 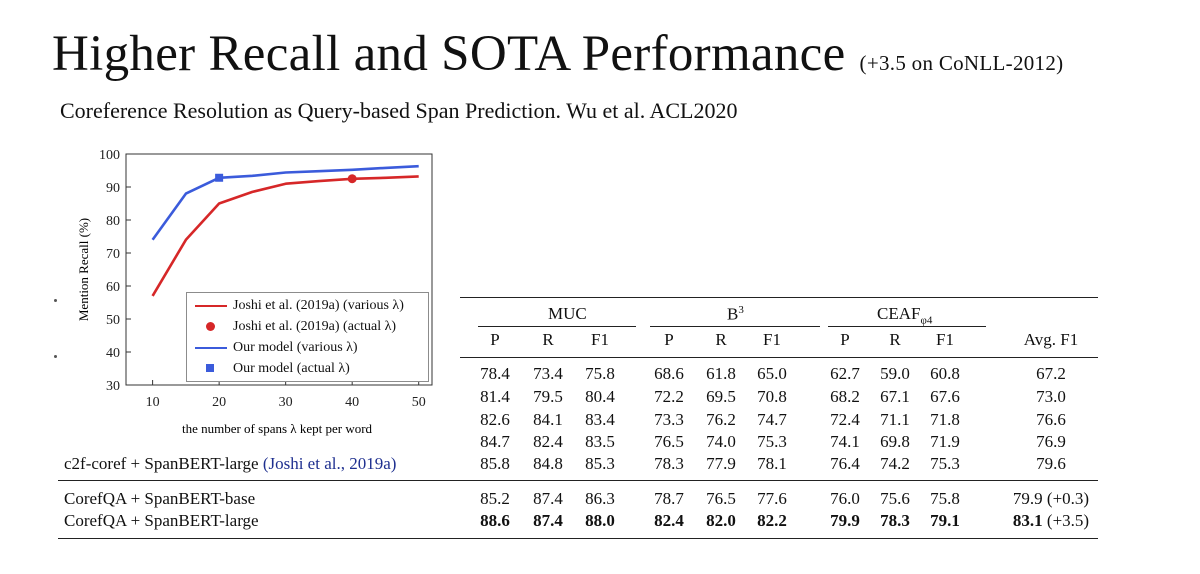 What do you see at coordinates (721, 441) in the screenshot?
I see `table-cell: 74.0` at bounding box center [721, 441].